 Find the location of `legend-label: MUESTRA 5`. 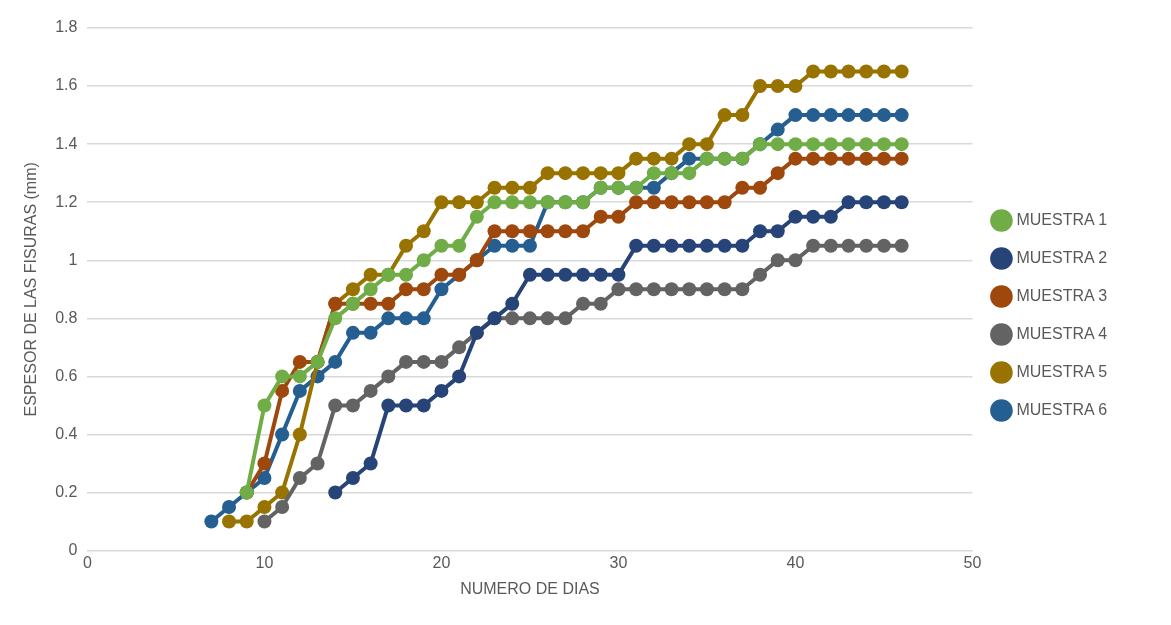

legend-label: MUESTRA 5 is located at coordinates (1062, 371).